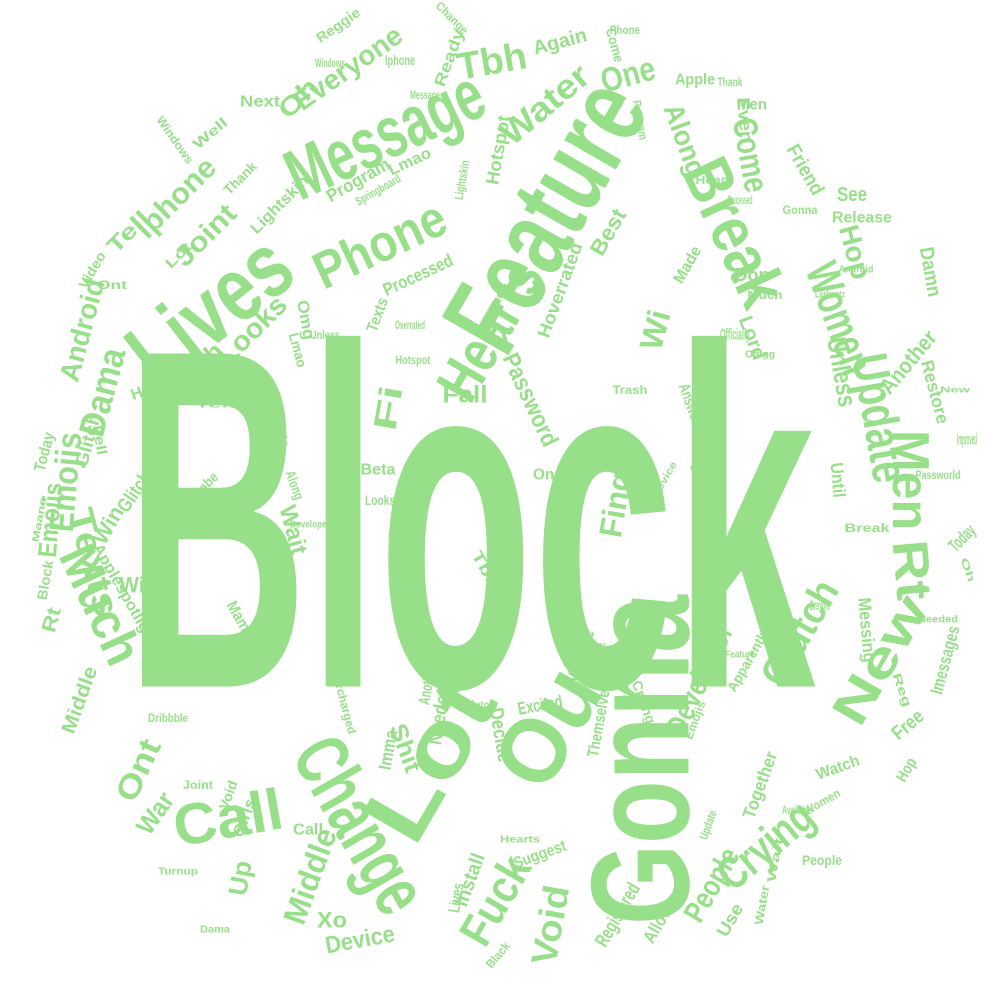 This screenshot has height=998, width=1001. What do you see at coordinates (730, 82) in the screenshot?
I see `word-thank-193: Thank` at bounding box center [730, 82].